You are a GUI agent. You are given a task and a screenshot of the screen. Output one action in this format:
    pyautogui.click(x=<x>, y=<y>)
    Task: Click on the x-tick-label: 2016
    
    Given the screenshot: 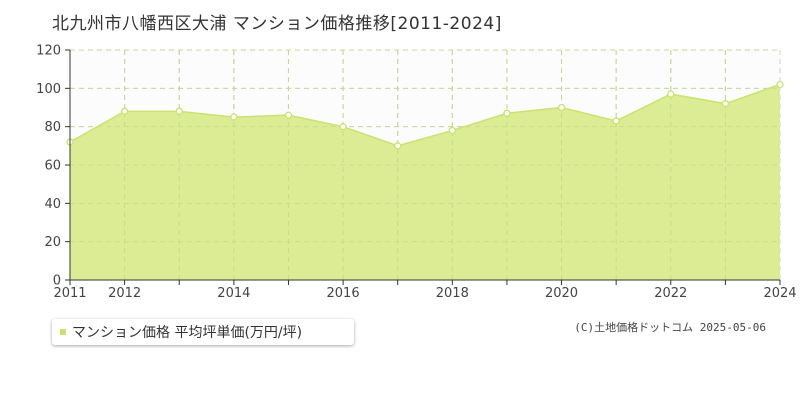 What is the action you would take?
    pyautogui.click(x=343, y=293)
    